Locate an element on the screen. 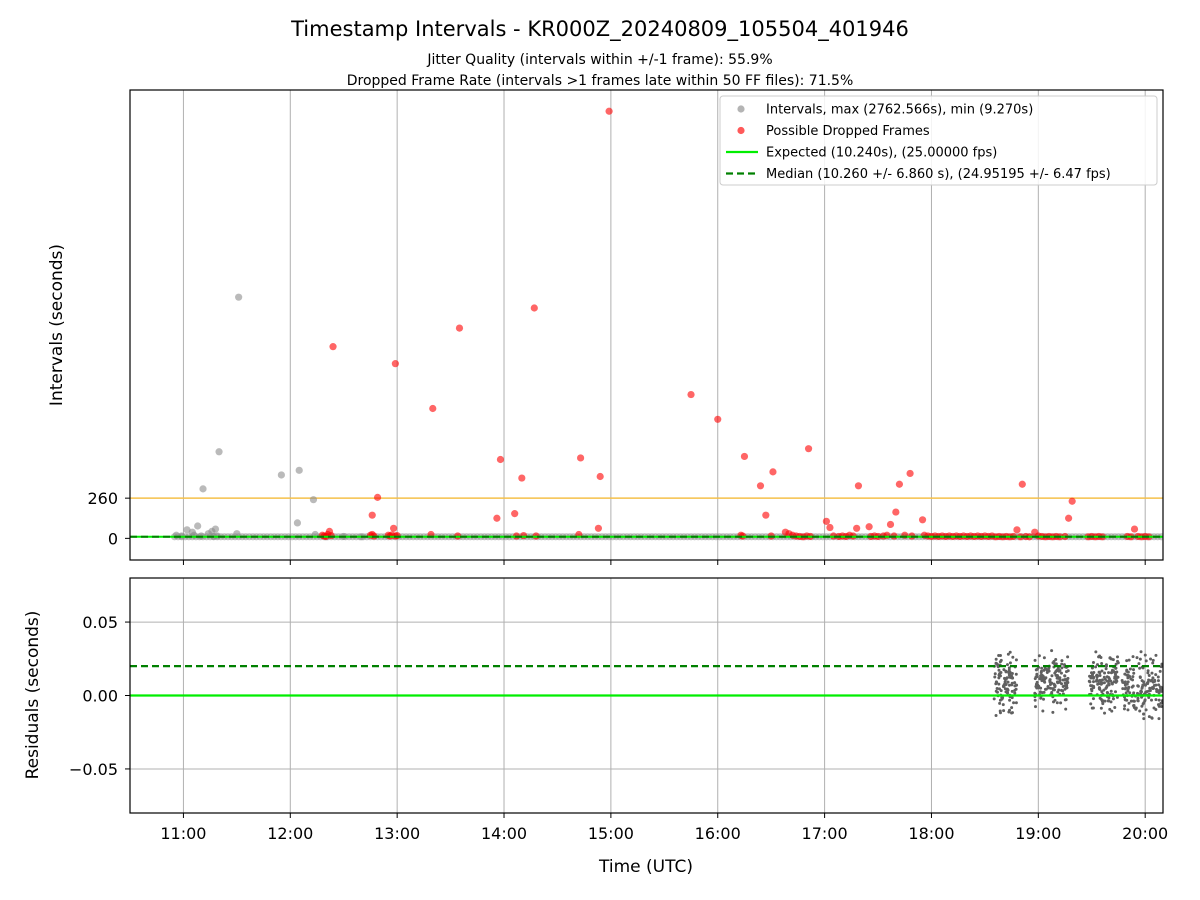 The image size is (1200, 900). residuals-y-axis-label: Residuals (seconds) is located at coordinates (33, 695).